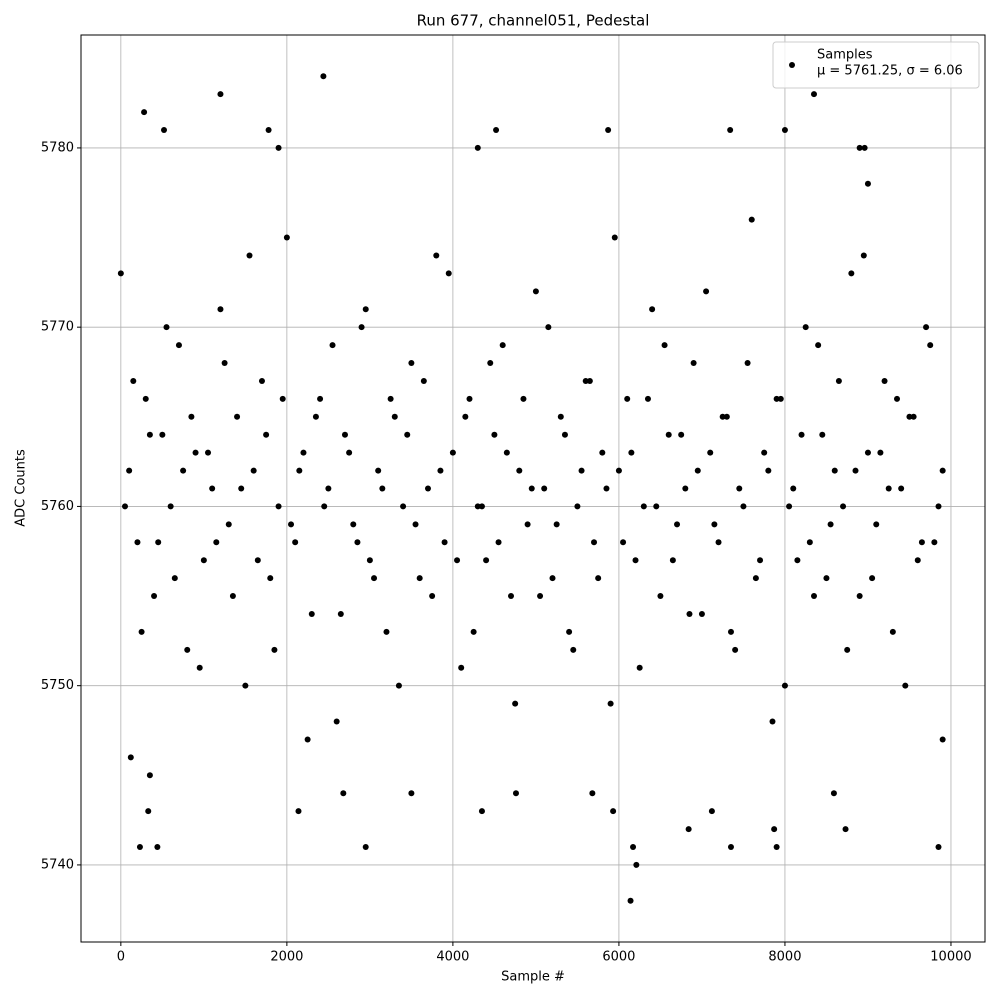 The height and width of the screenshot is (1004, 1000). Describe the element at coordinates (533, 977) in the screenshot. I see `x-axis-label: Sample #` at that location.